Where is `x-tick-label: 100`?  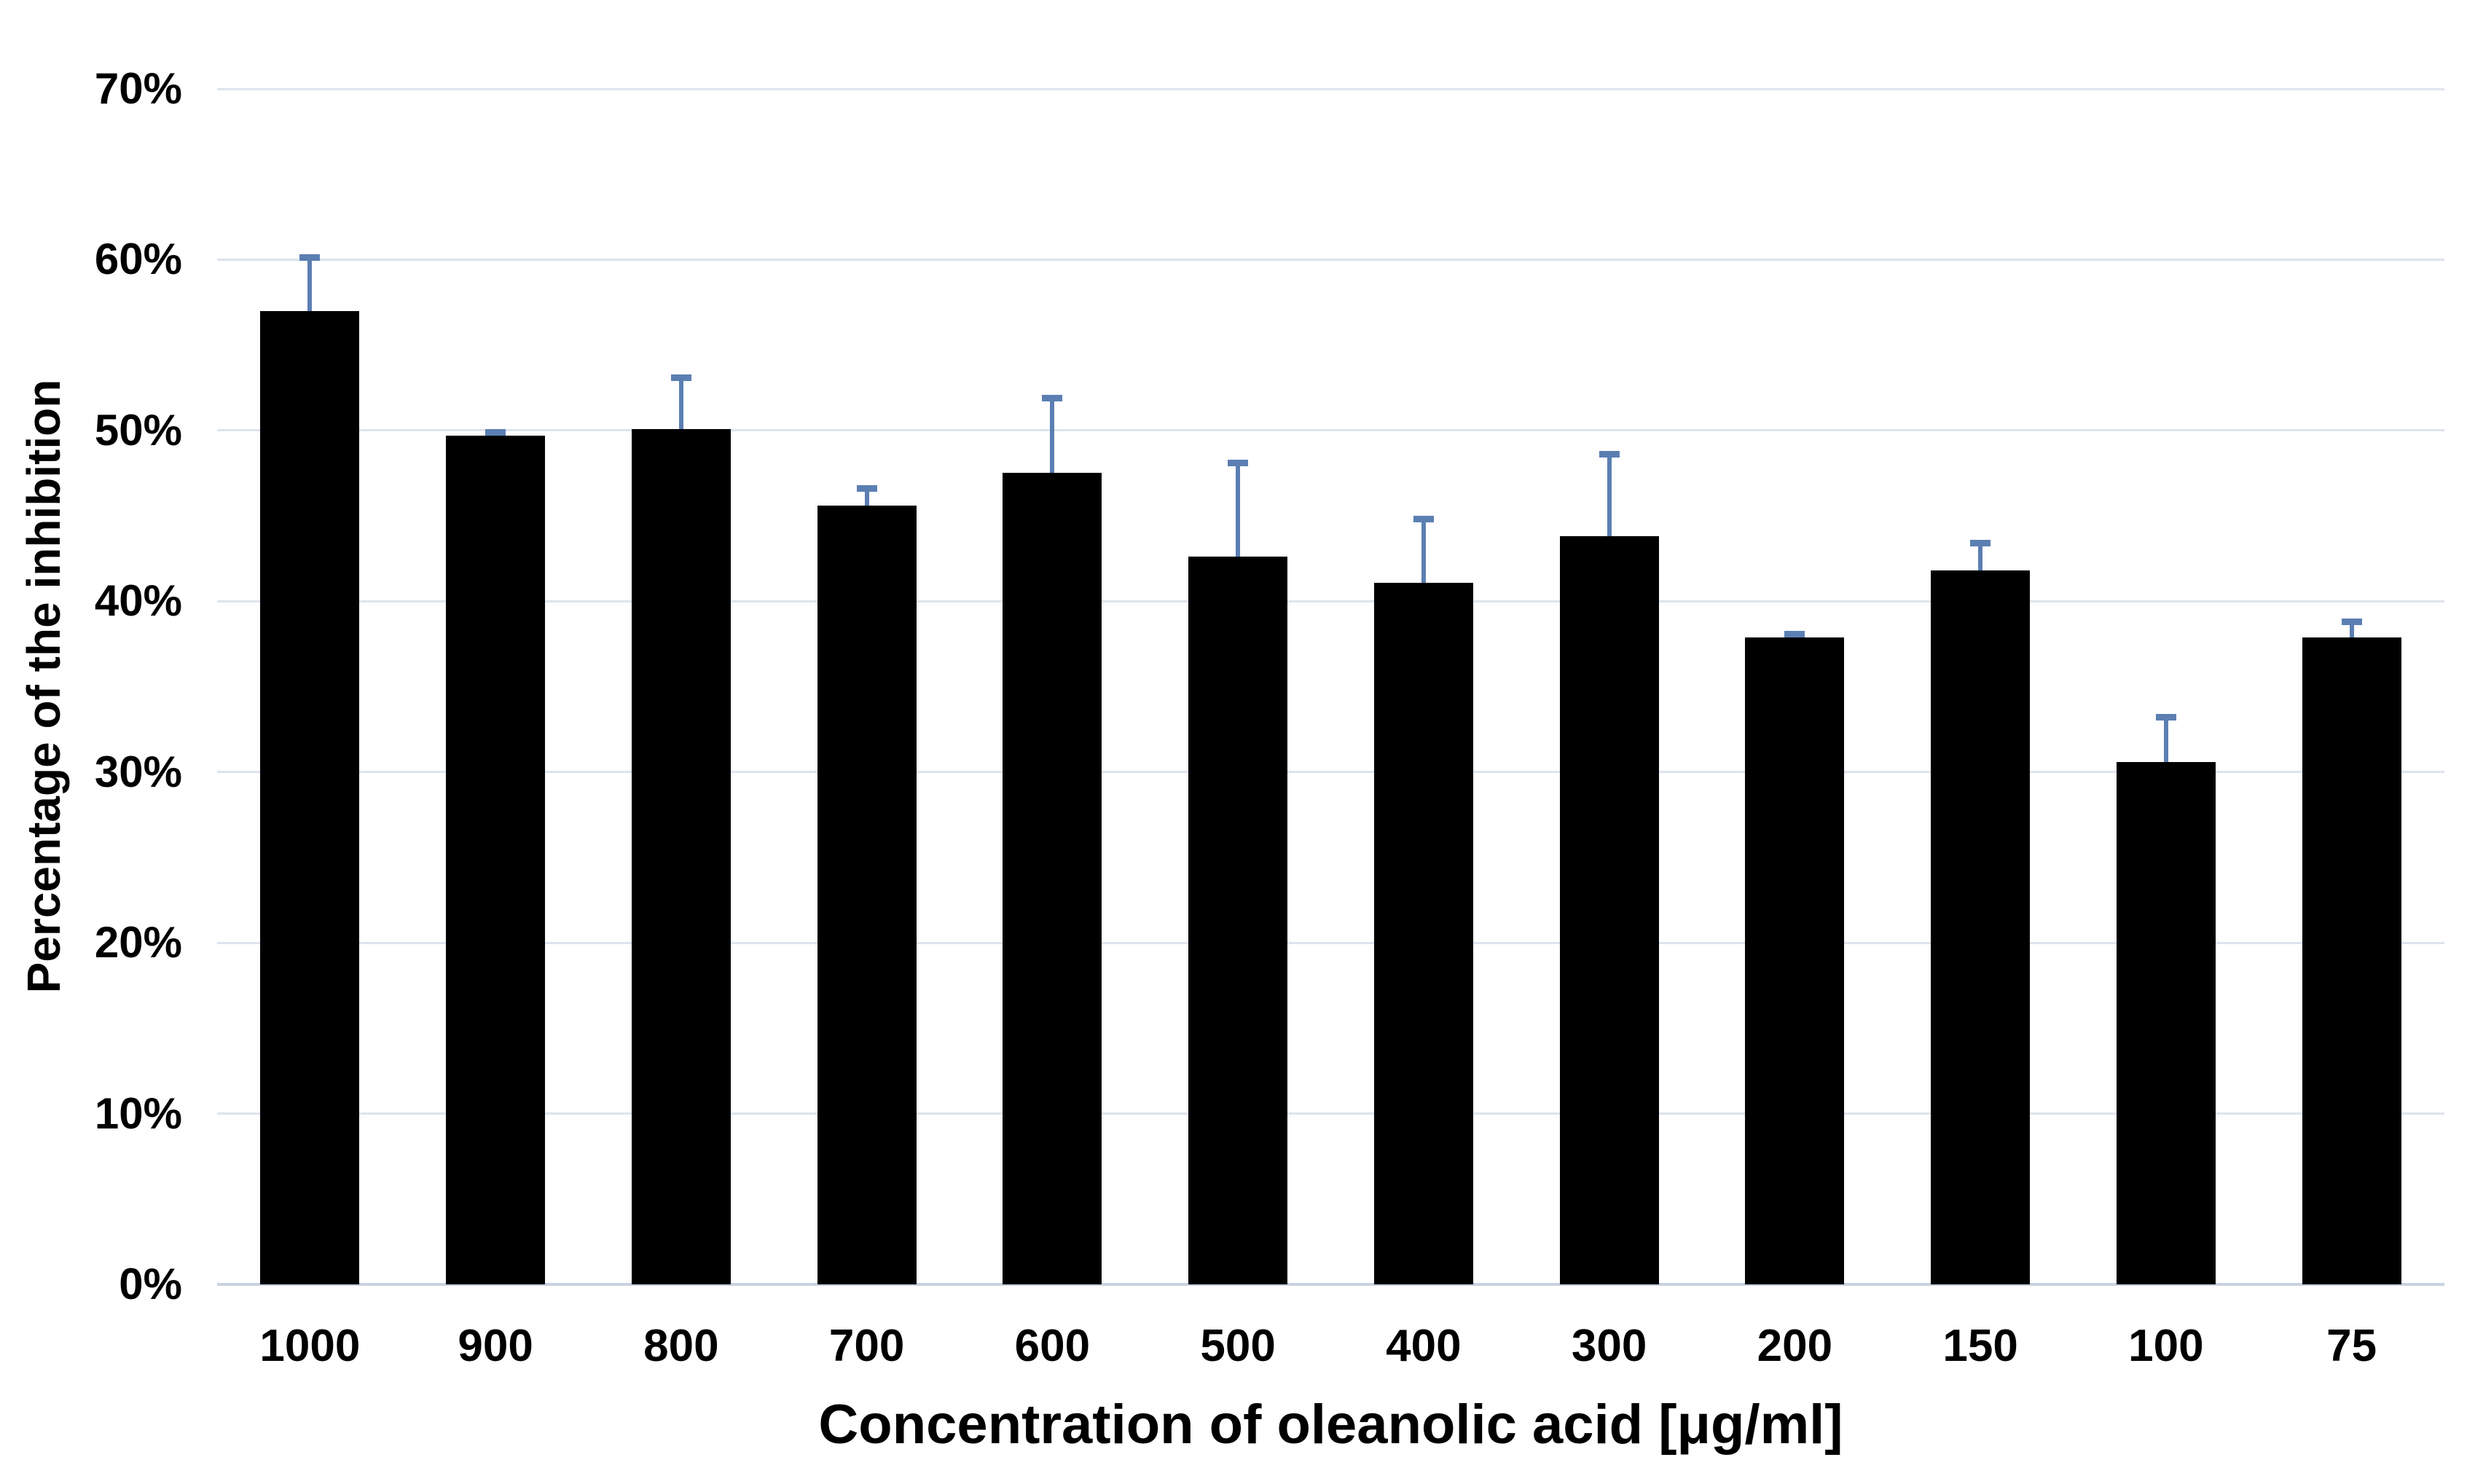
x-tick-label: 100 is located at coordinates (2166, 1346).